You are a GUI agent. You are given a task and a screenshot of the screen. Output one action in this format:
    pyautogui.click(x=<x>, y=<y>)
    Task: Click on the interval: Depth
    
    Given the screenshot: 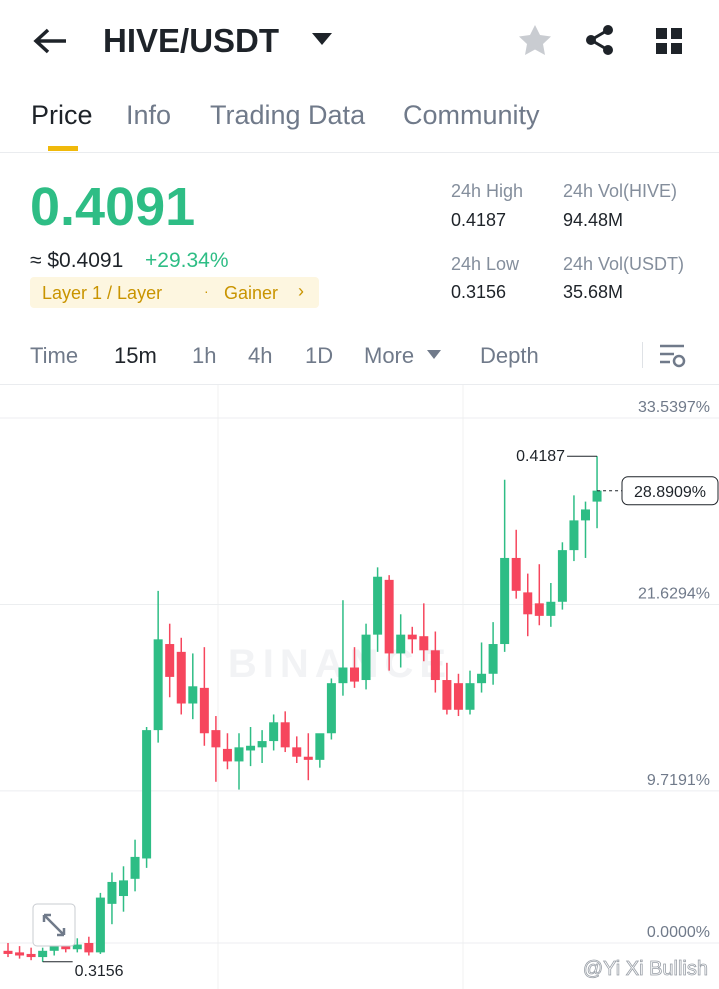 What is the action you would take?
    pyautogui.click(x=509, y=355)
    